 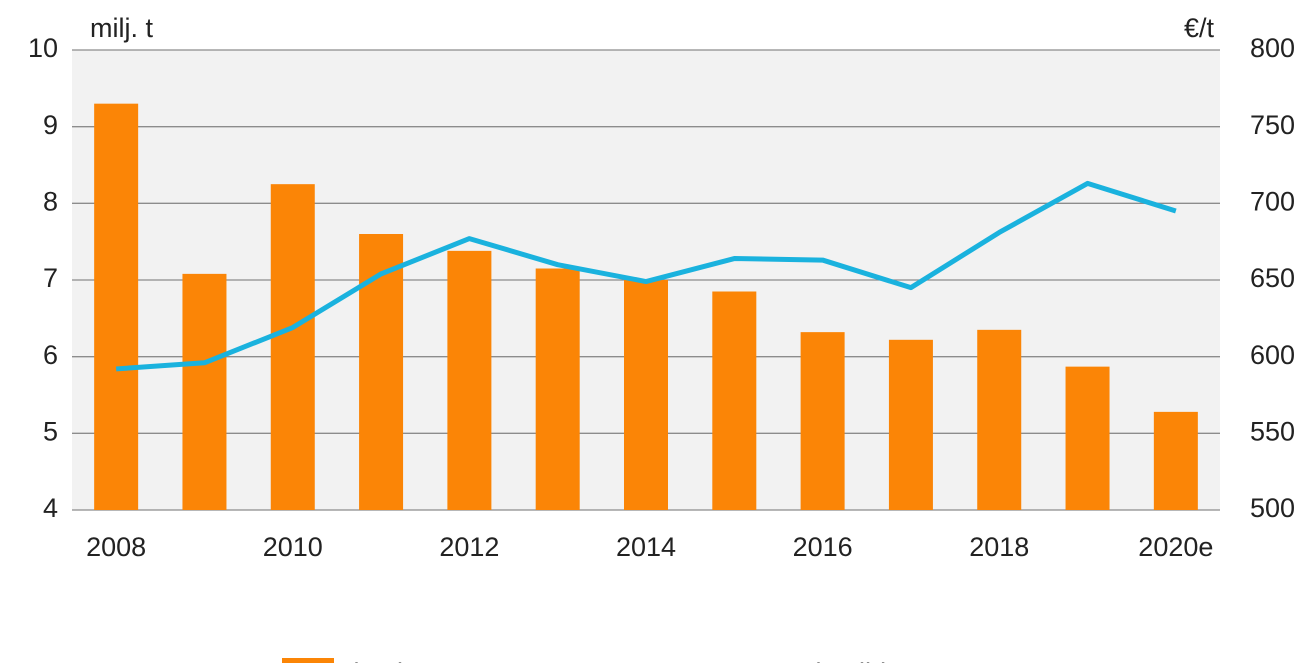 I want to click on y2-tick-label: 650, so click(x=1272, y=278).